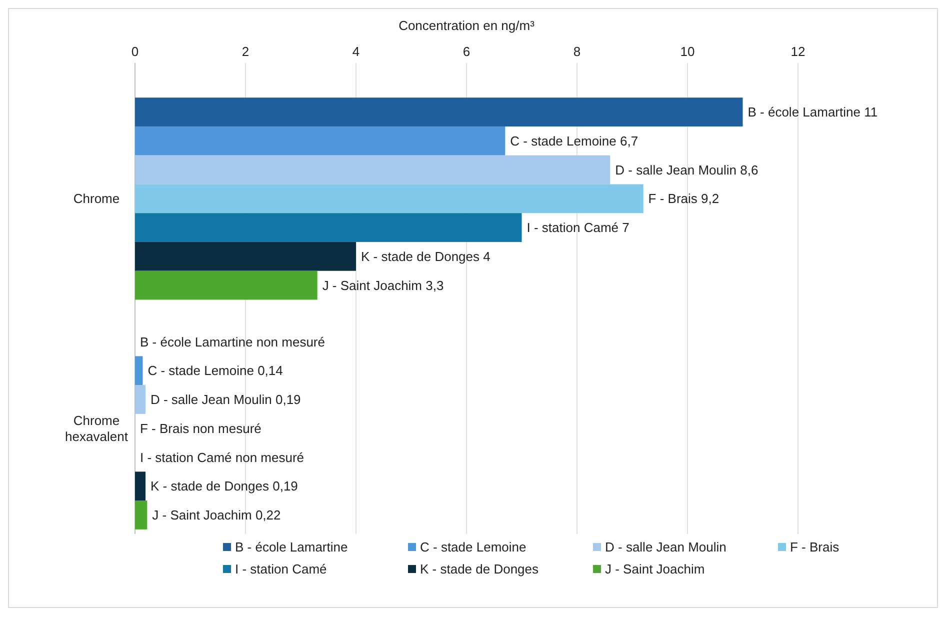  I want to click on data-label: K - stade de Donges 0,19, so click(224, 486).